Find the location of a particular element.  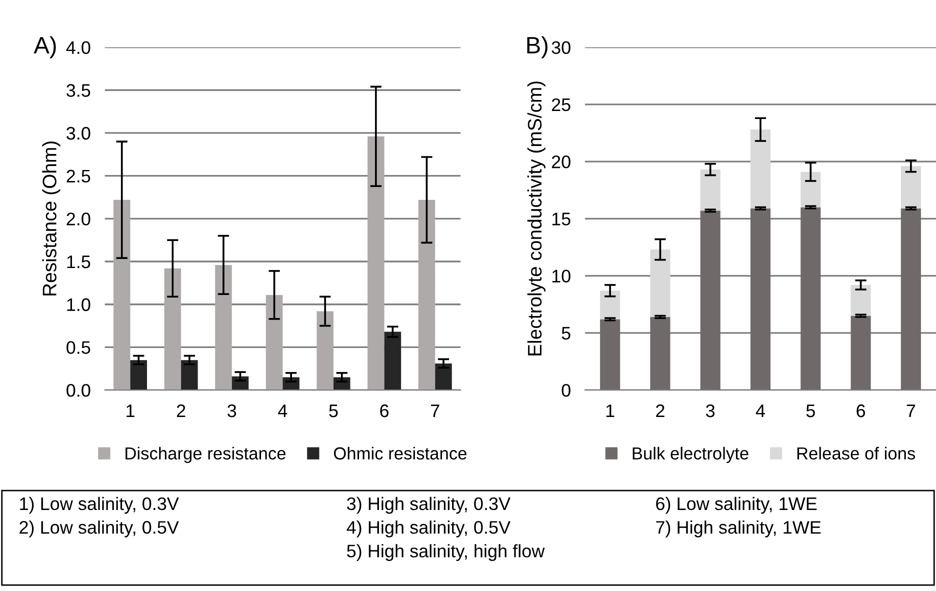

y-tick-label: 2.5 is located at coordinates (78, 176).